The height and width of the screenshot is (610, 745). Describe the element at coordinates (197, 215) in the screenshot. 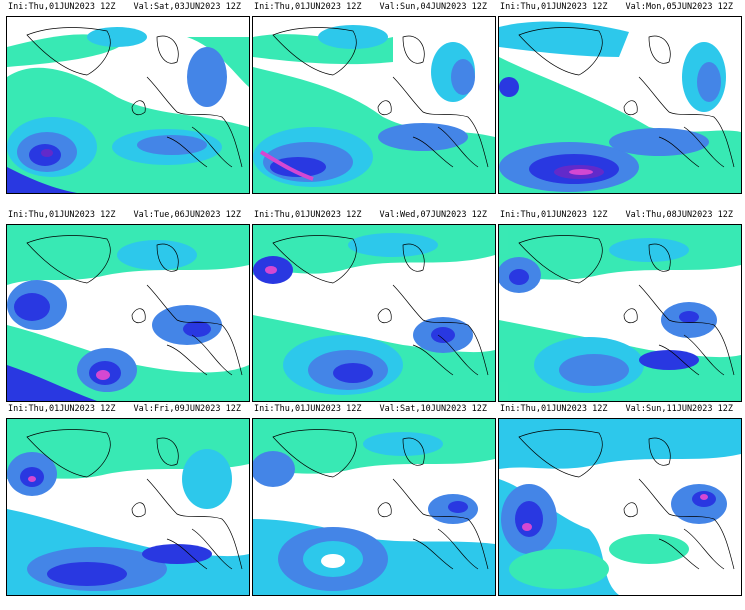

I see `val-value: Tue,06JUN2023 12Z` at that location.